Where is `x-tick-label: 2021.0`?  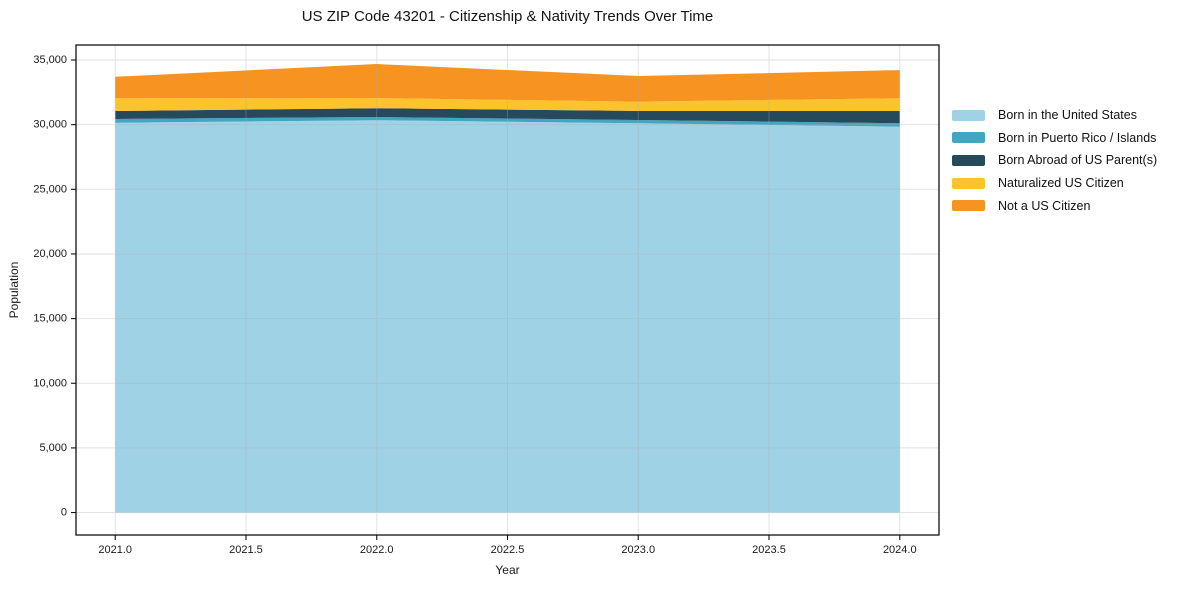 x-tick-label: 2021.0 is located at coordinates (115, 550).